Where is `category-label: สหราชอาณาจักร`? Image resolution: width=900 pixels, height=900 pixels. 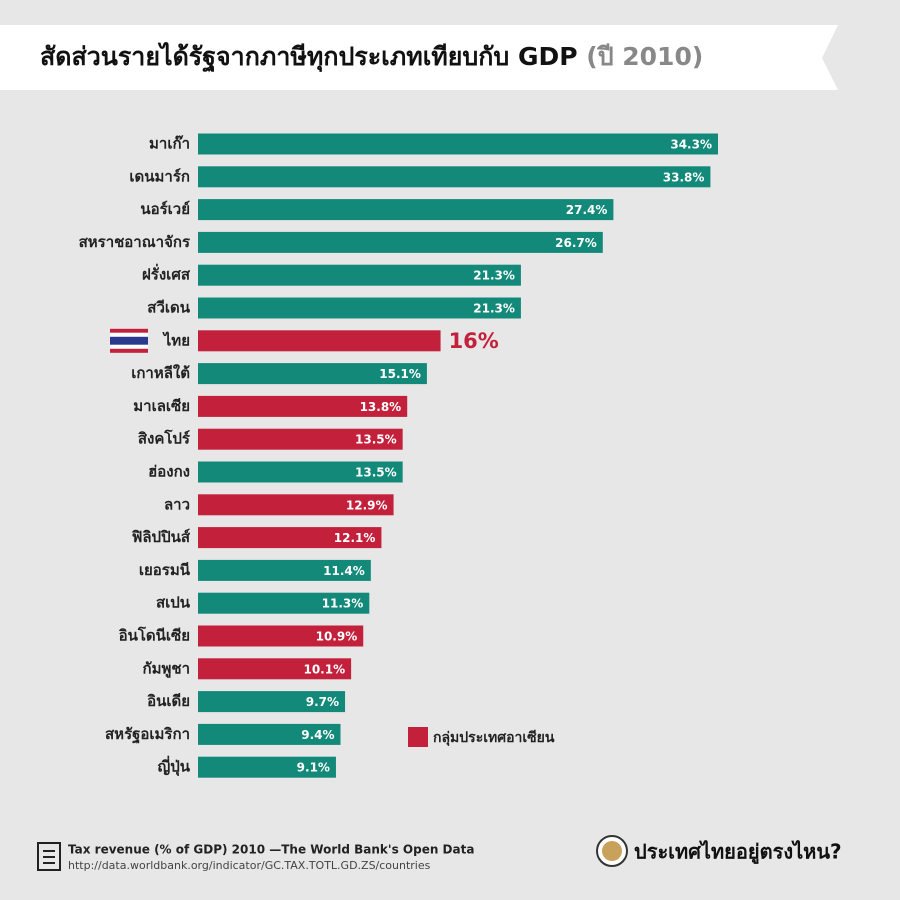
category-label: สหราชอาณาจักร is located at coordinates (135, 242).